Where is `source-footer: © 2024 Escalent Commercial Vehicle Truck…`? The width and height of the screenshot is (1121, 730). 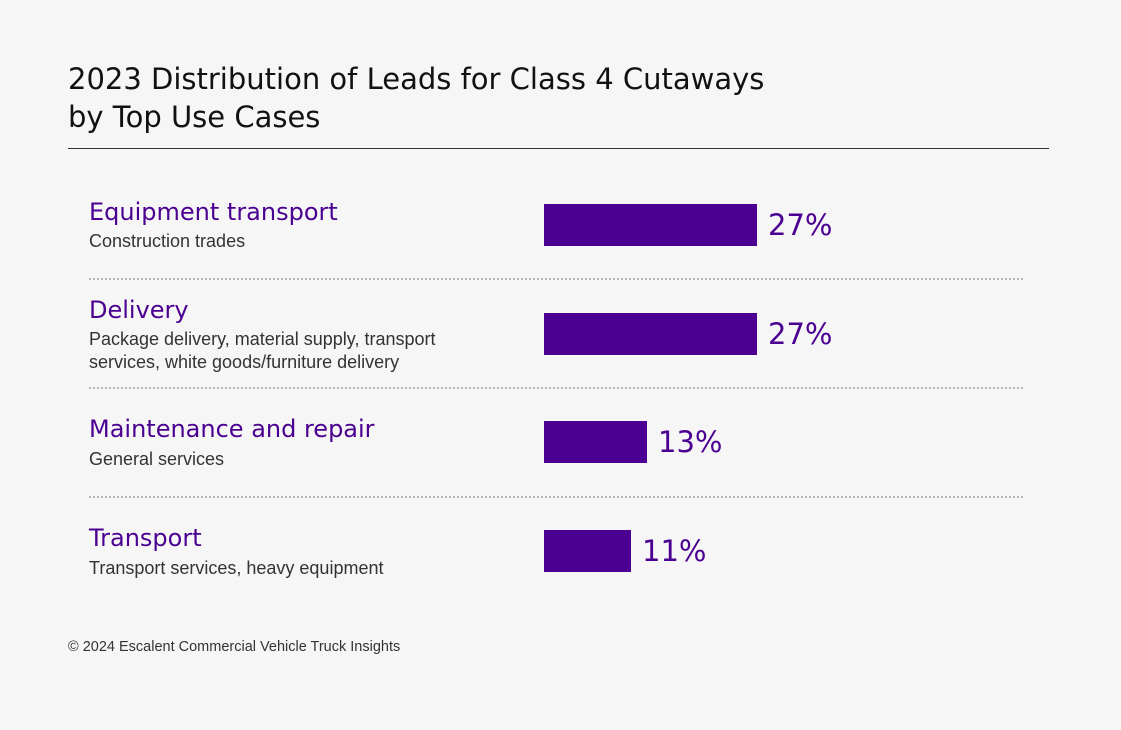
source-footer: © 2024 Escalent Commercial Vehicle Truck… is located at coordinates (234, 647).